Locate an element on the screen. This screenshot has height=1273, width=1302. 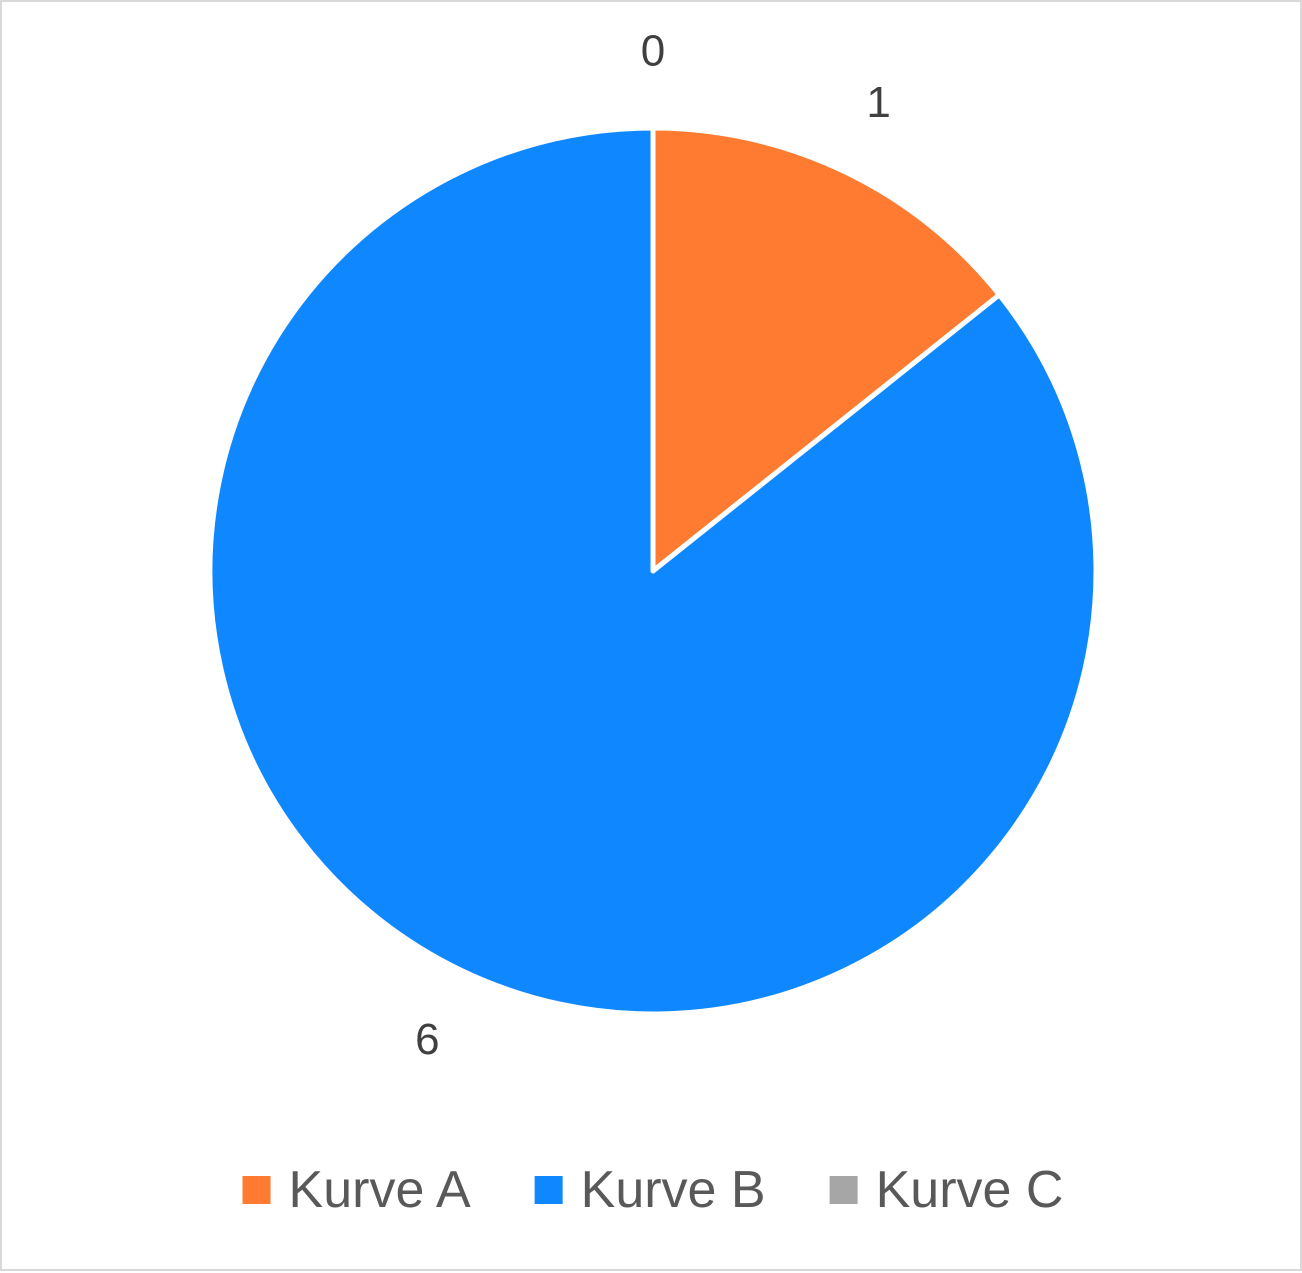
legend-item-kurve-a: Kurve A is located at coordinates (356, 1190).